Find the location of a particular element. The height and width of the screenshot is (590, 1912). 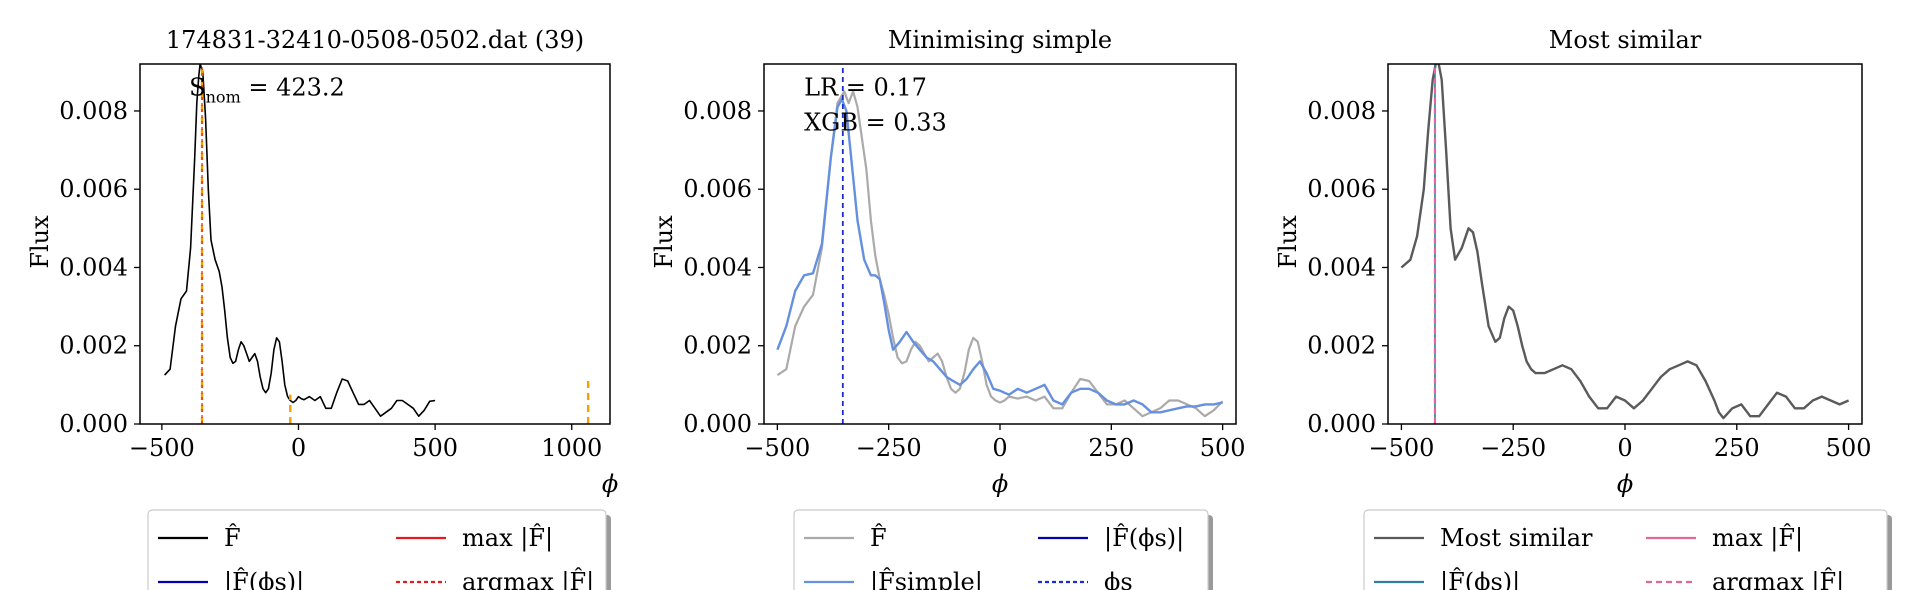

legend-label: ϕs is located at coordinates (1118, 579).